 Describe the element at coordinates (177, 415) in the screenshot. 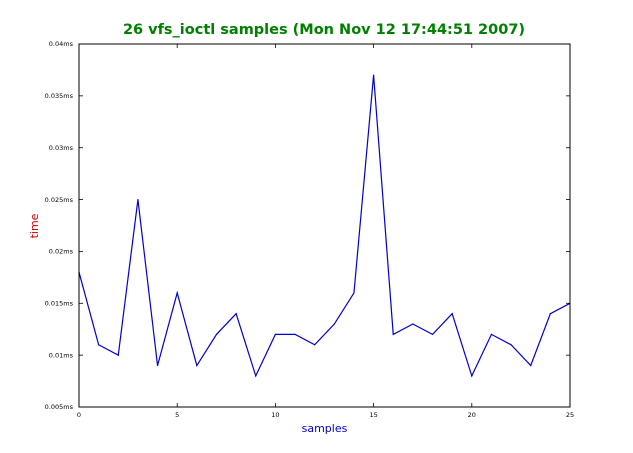

I see `x-tick-label: 5` at that location.